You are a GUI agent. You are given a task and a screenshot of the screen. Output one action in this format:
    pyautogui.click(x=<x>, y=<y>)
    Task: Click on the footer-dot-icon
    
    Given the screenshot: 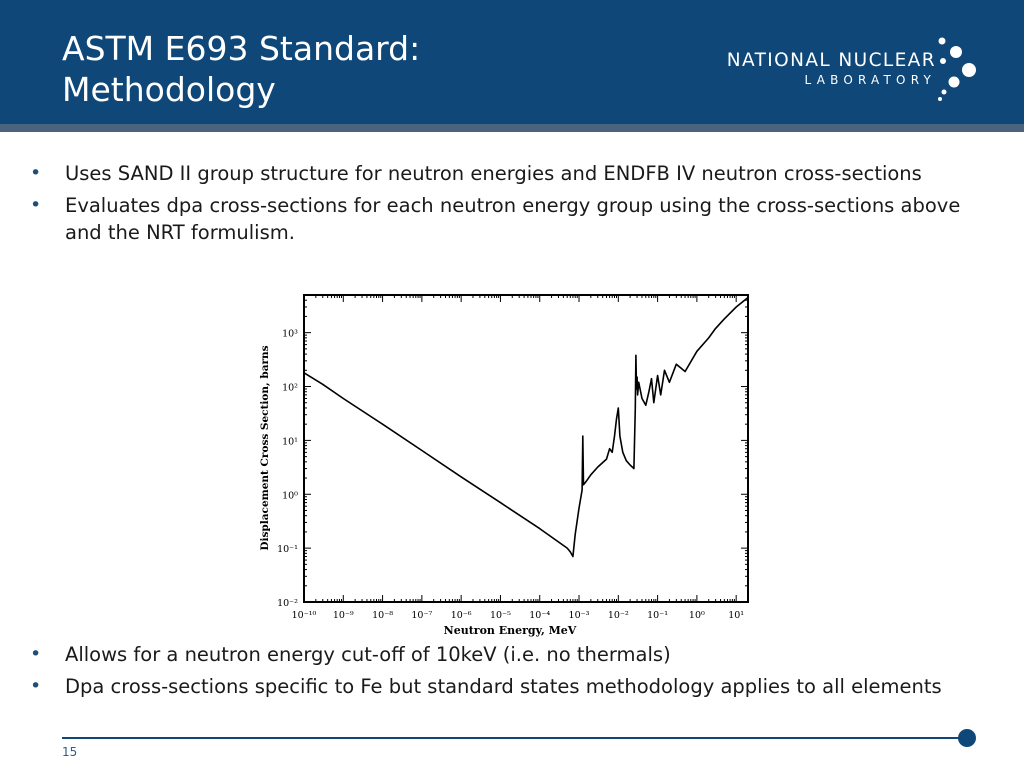 What is the action you would take?
    pyautogui.click(x=967, y=738)
    